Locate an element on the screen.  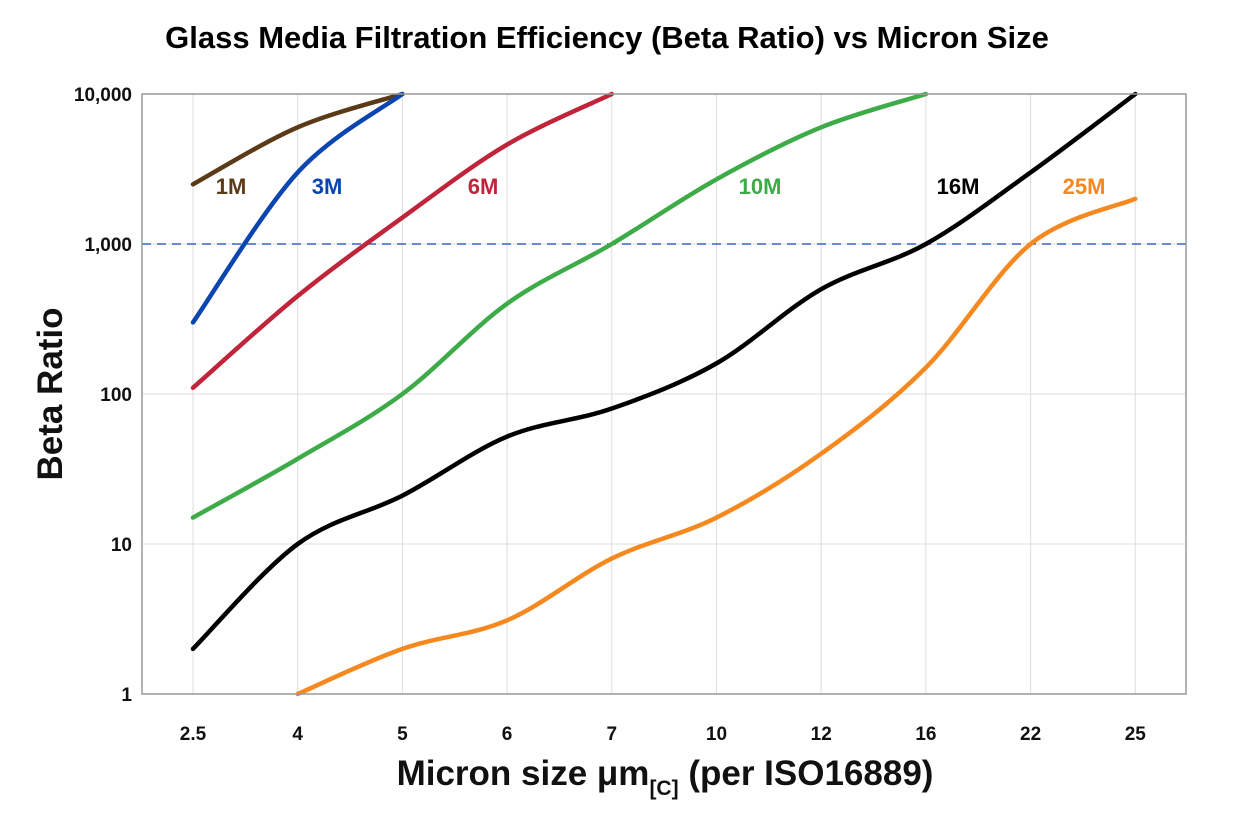
y-tick-label: 10,000 is located at coordinates (103, 95).